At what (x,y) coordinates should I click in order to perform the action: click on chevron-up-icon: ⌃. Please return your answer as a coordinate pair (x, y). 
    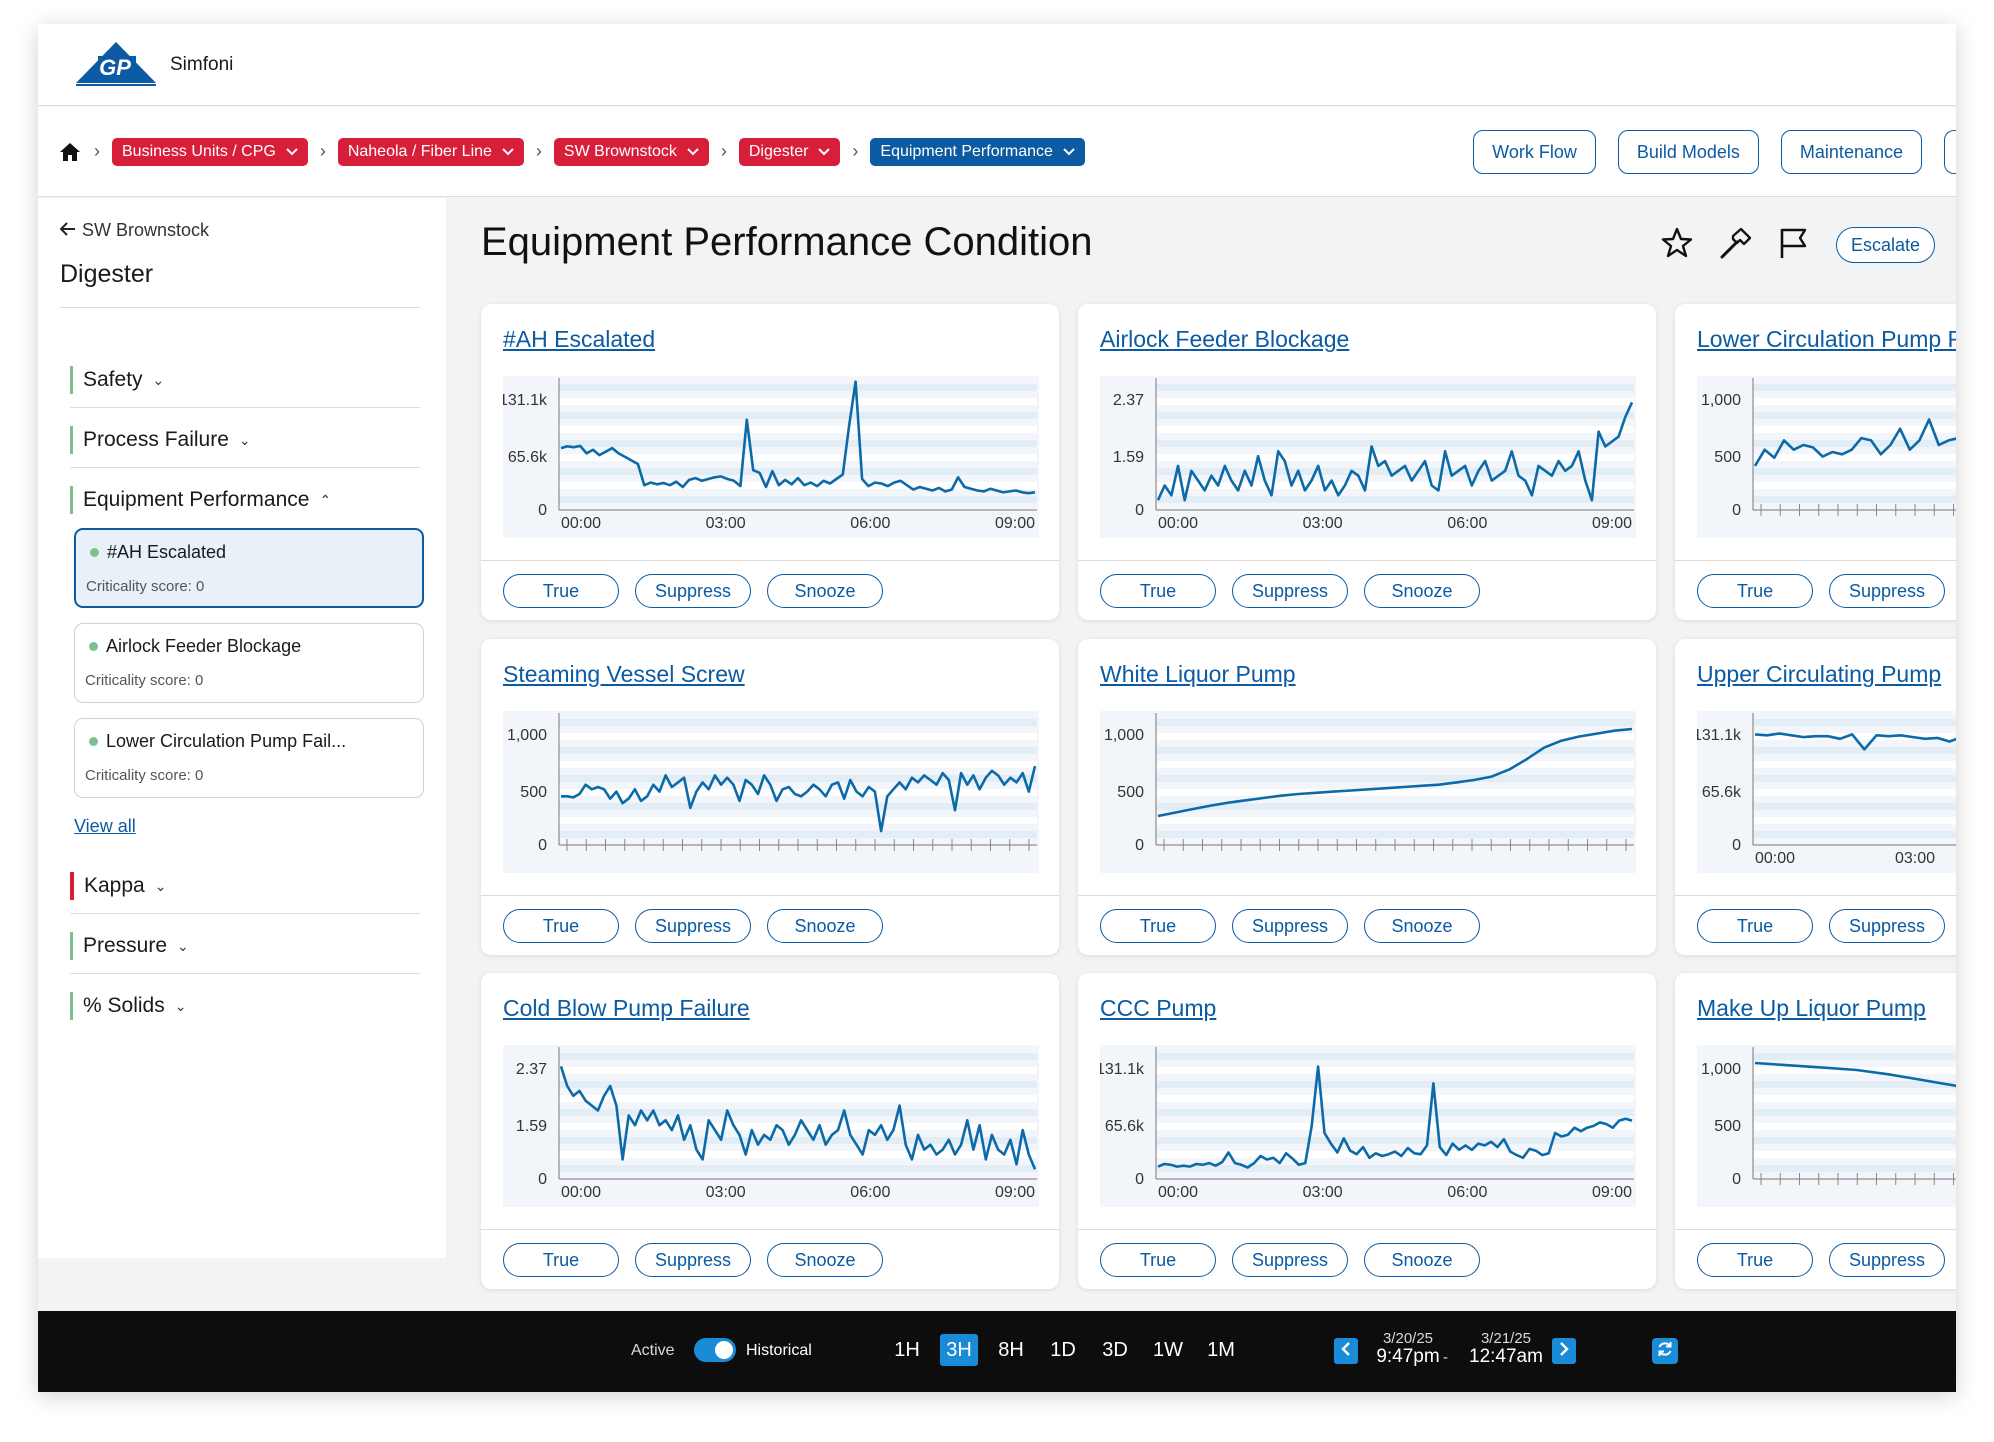
    Looking at the image, I should click on (325, 499).